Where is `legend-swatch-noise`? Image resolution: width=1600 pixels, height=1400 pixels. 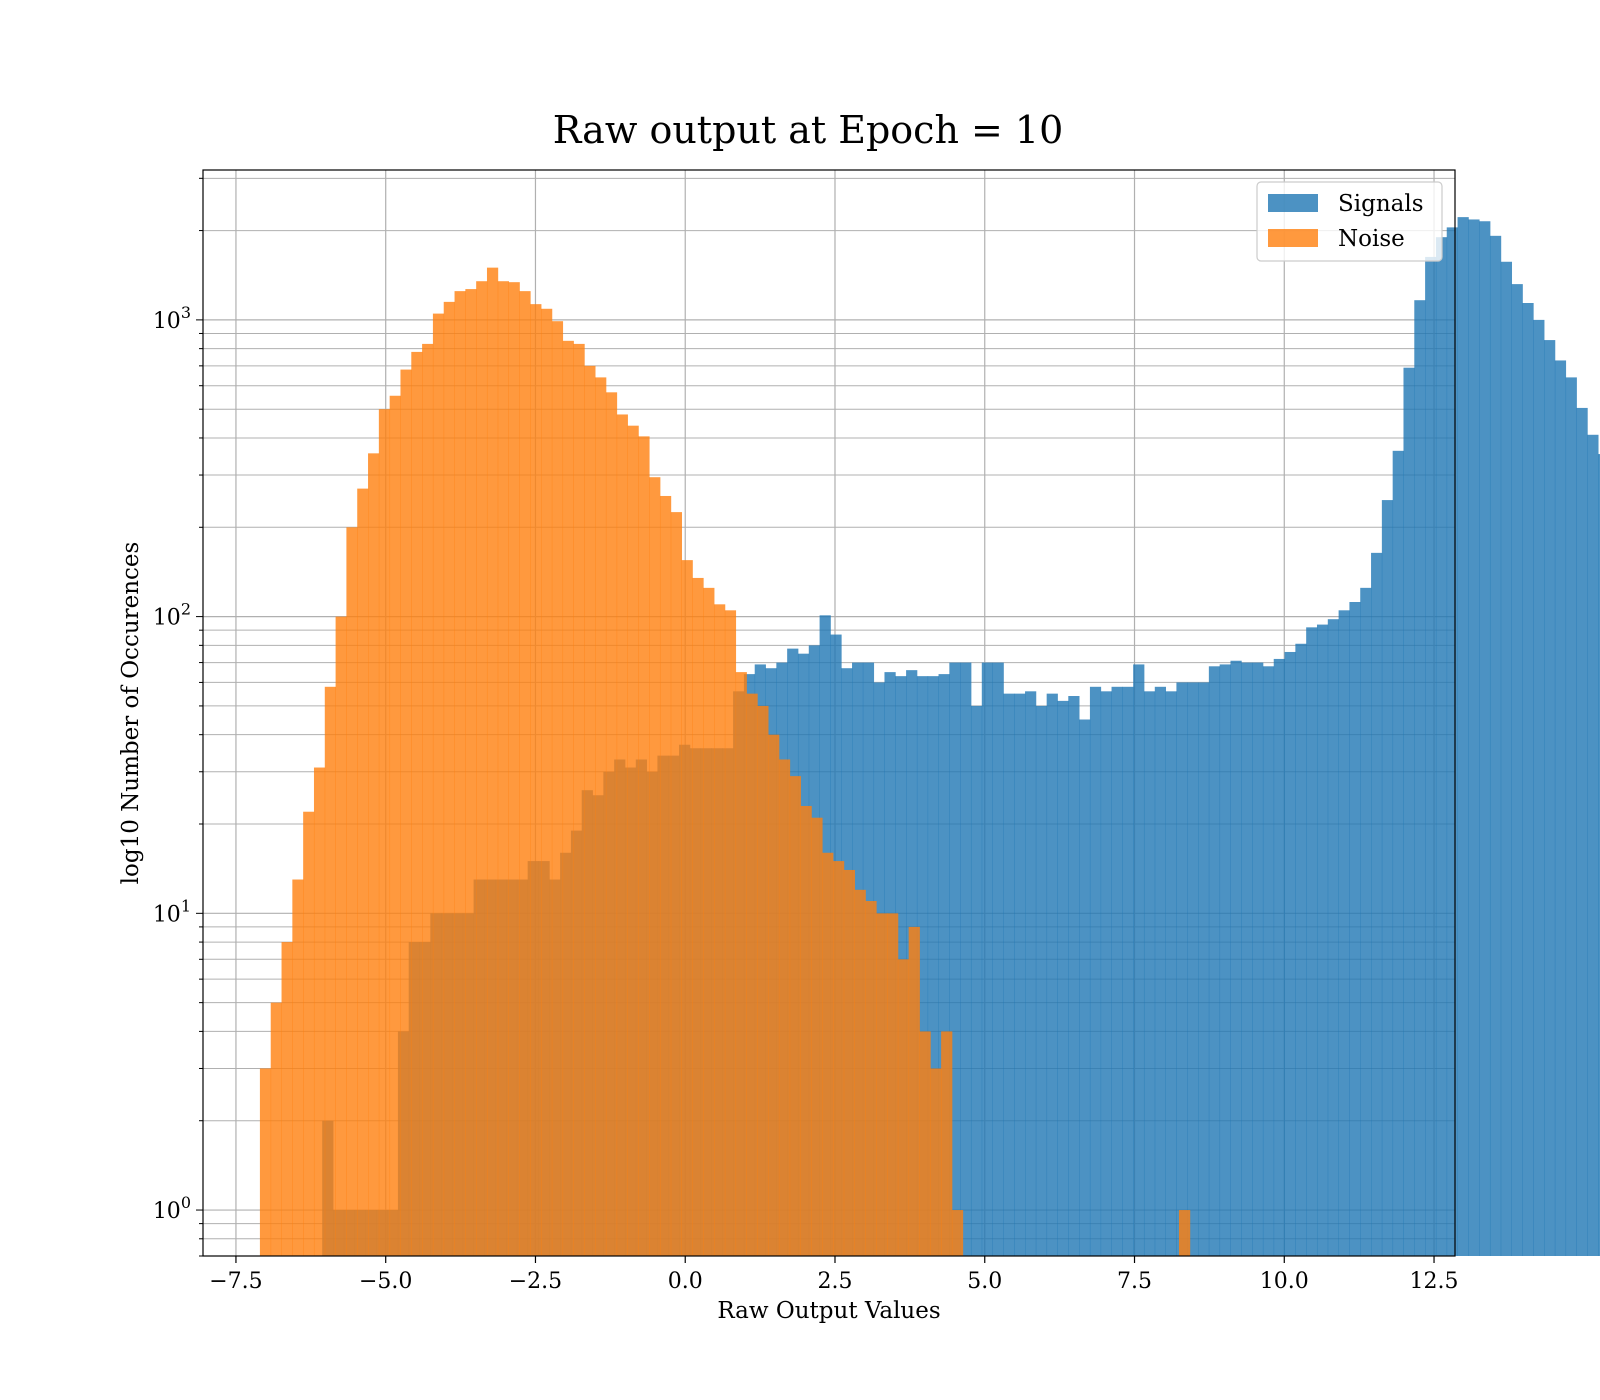
legend-swatch-noise is located at coordinates (1293, 238).